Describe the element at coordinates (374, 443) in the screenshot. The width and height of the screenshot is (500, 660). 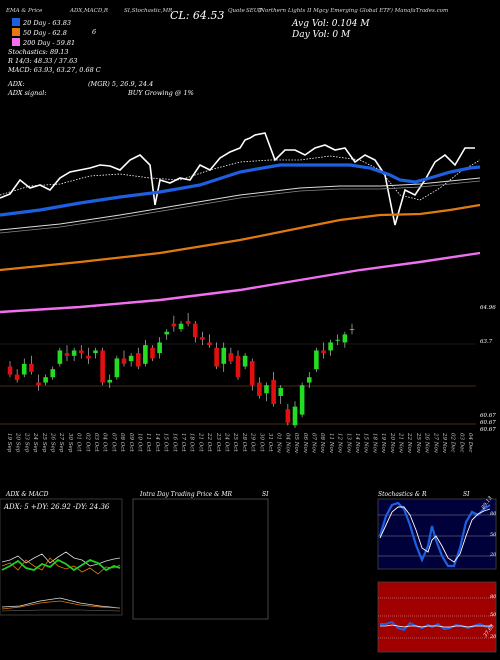
I see `date-label: 18 Nov` at that location.